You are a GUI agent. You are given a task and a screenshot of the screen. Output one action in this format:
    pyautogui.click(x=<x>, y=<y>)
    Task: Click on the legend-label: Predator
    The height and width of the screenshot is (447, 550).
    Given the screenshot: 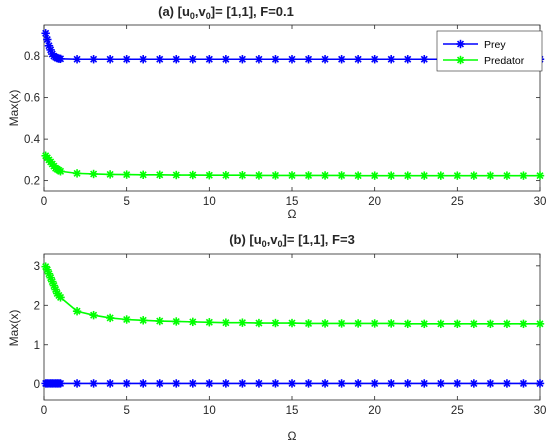 What is the action you would take?
    pyautogui.click(x=504, y=61)
    